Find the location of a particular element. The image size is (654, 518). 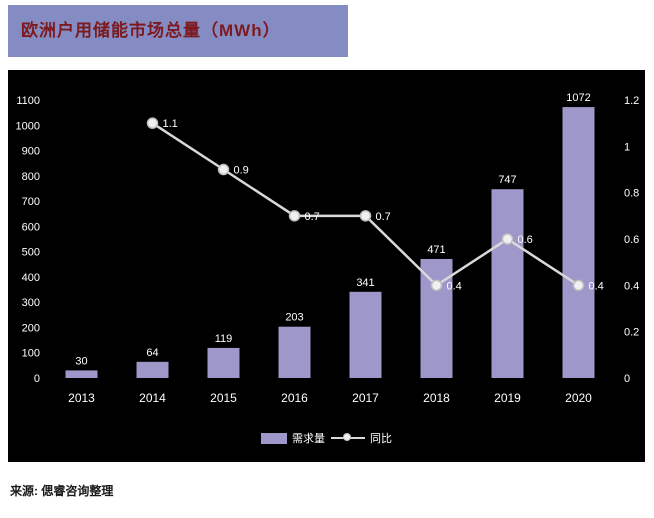

title-banner: 欧洲户用储能市场总量（MWh） is located at coordinates (178, 31).